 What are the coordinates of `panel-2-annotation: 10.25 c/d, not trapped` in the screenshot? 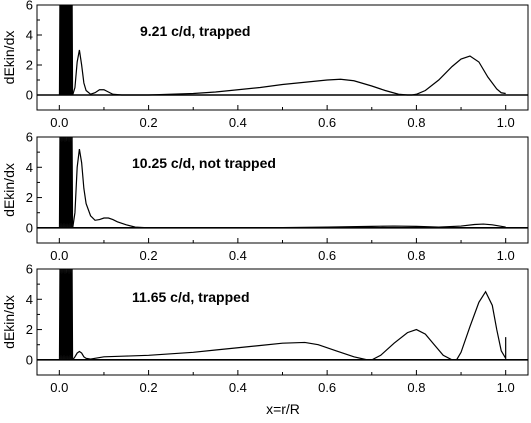 It's located at (204, 163).